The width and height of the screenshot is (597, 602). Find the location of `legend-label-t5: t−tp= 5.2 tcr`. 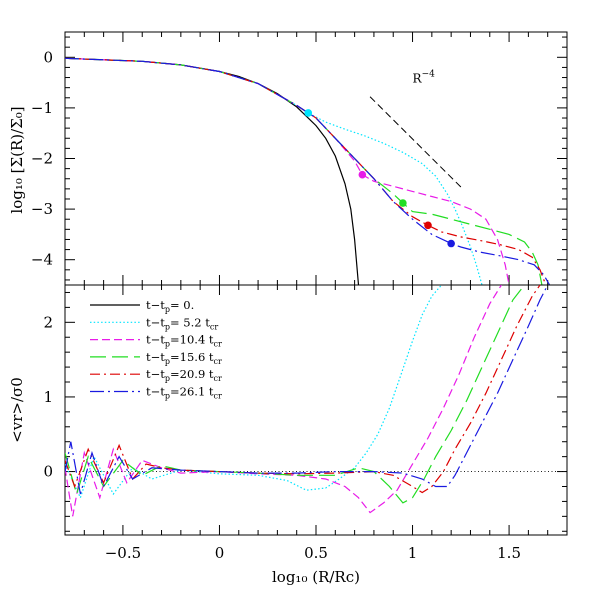

legend-label-t5: t−tp= 5.2 tcr is located at coordinates (182, 323).